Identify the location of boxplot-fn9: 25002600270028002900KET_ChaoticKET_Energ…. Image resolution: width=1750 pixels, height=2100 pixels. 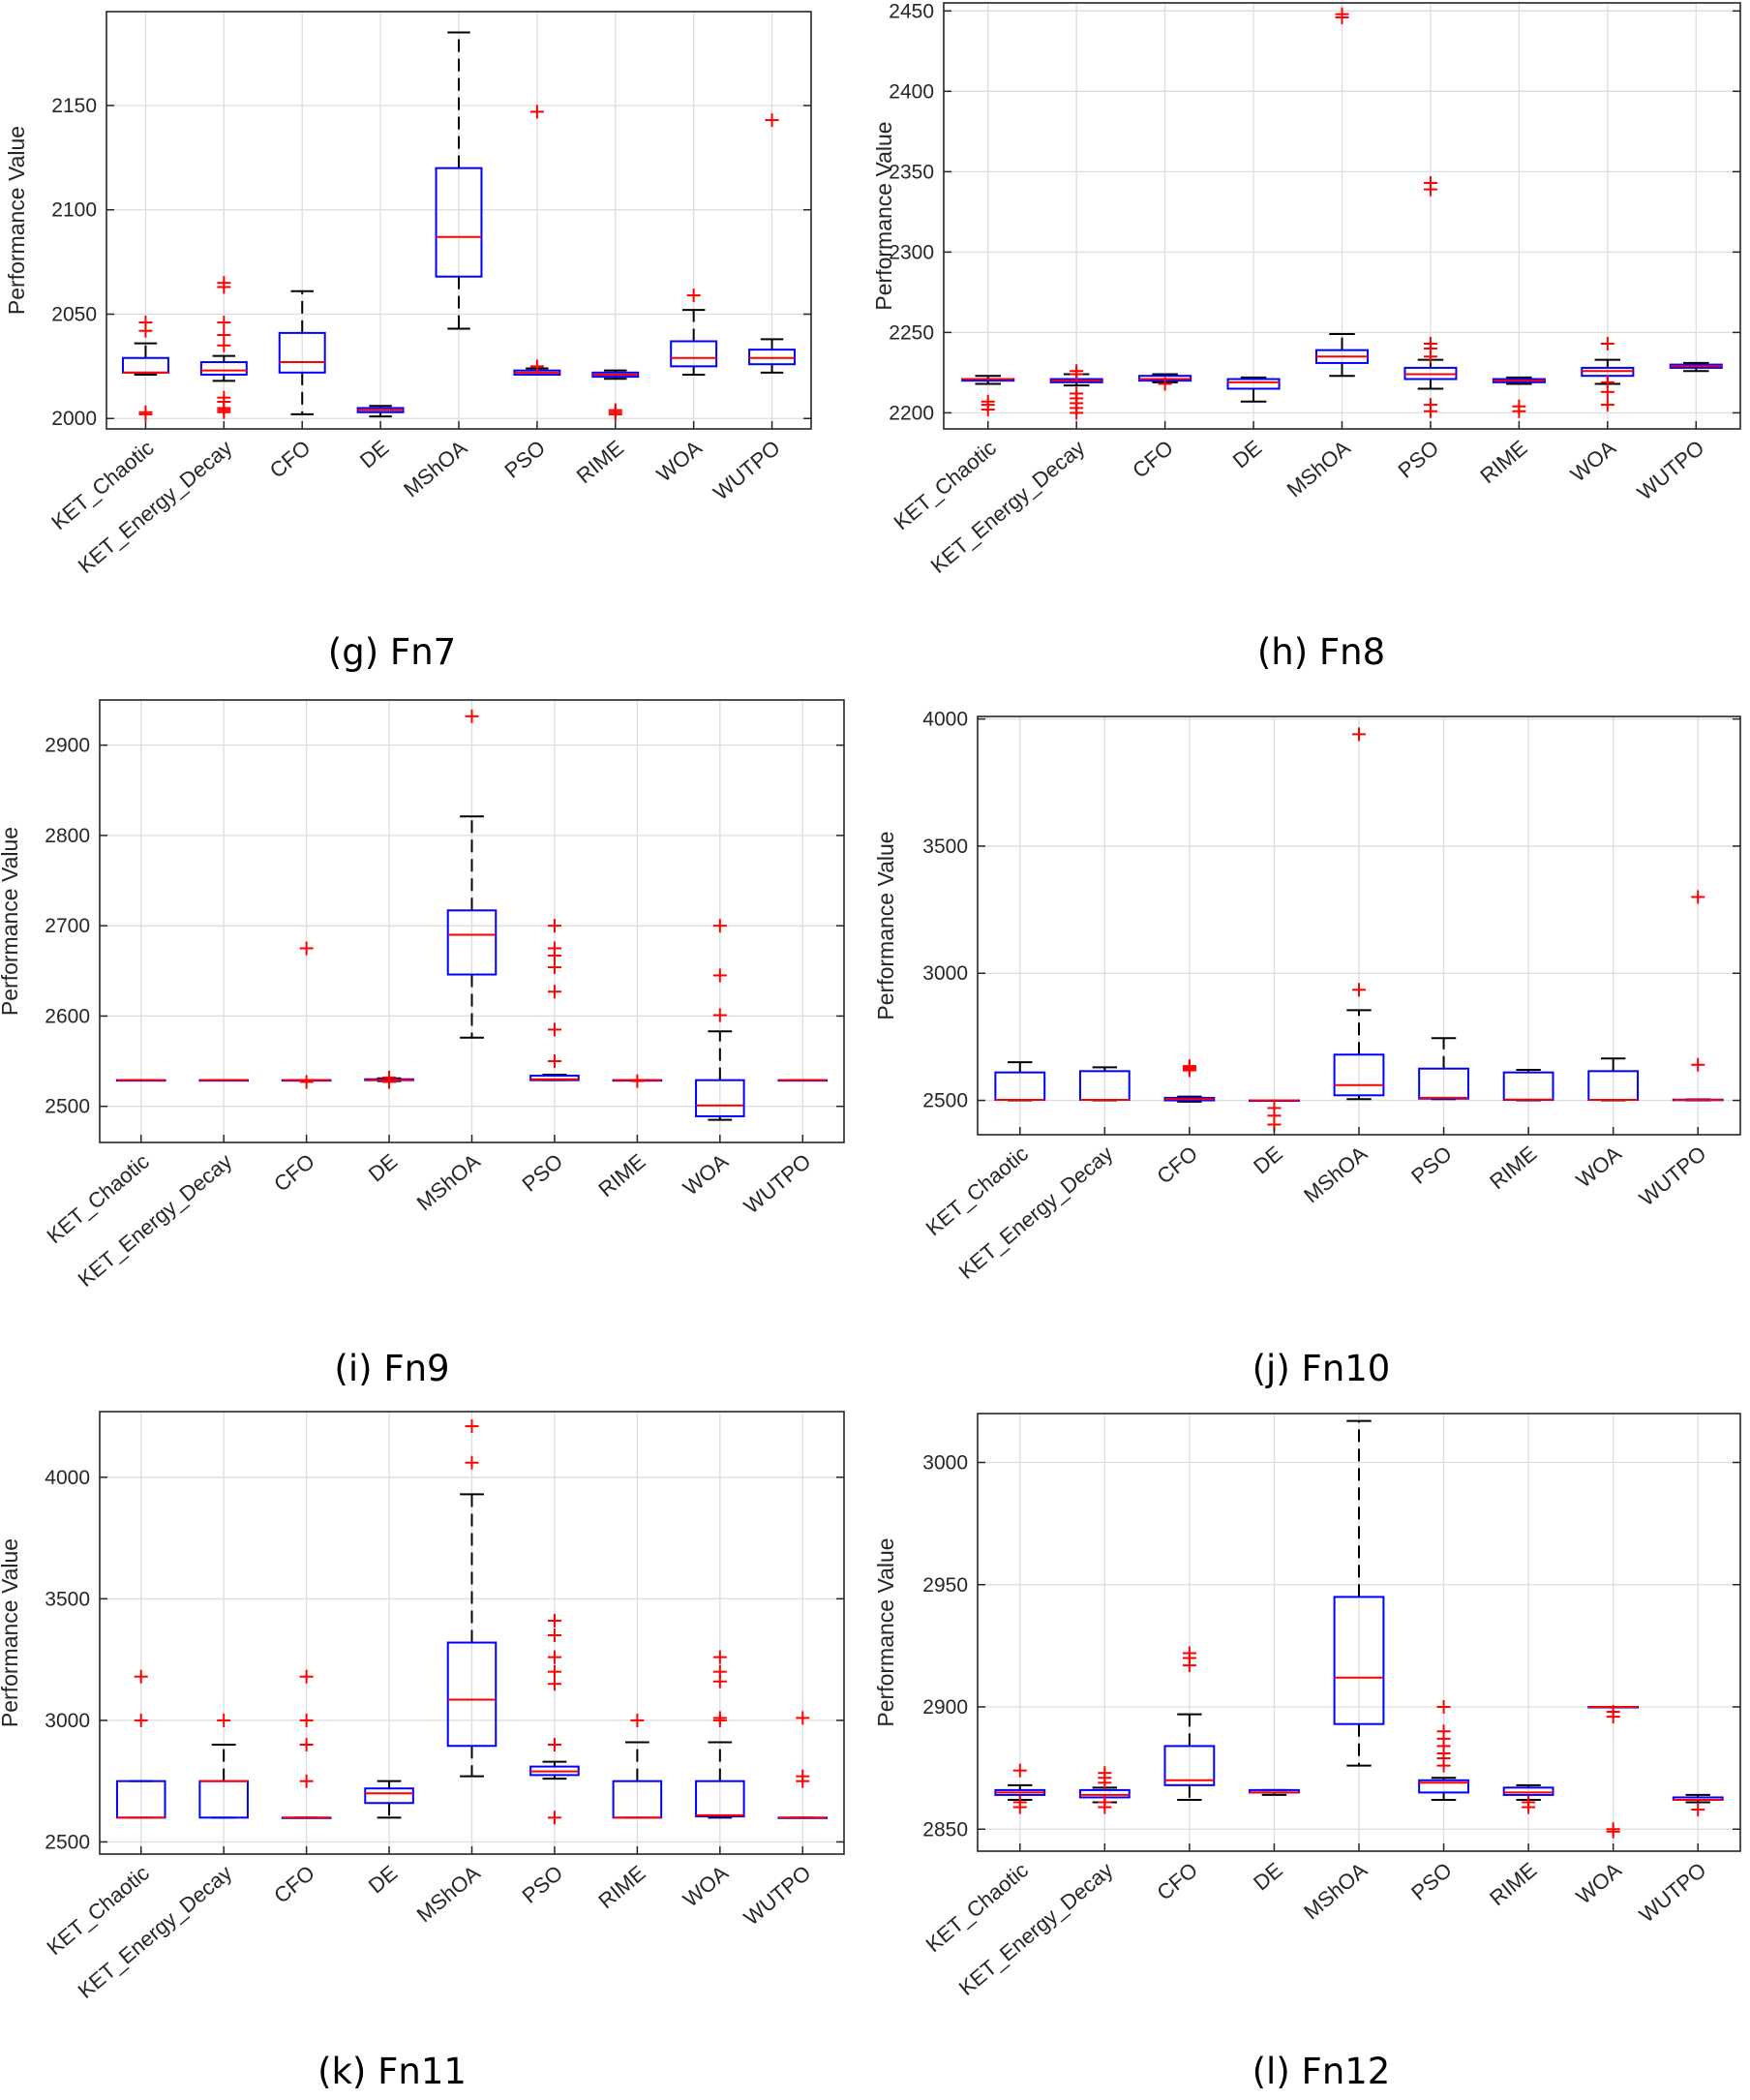
(422, 995).